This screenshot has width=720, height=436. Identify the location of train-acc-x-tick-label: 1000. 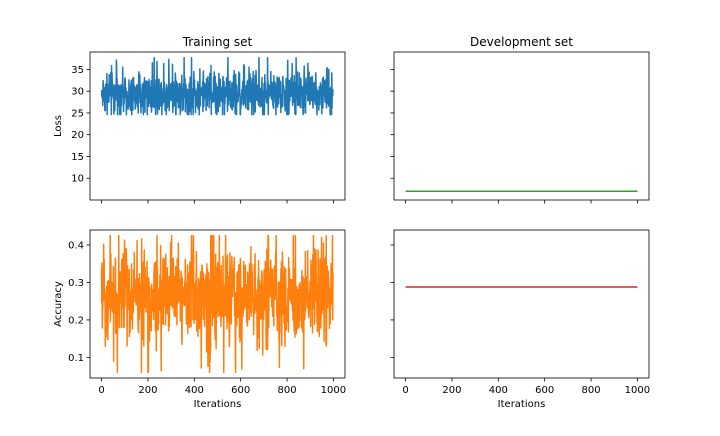
(333, 390).